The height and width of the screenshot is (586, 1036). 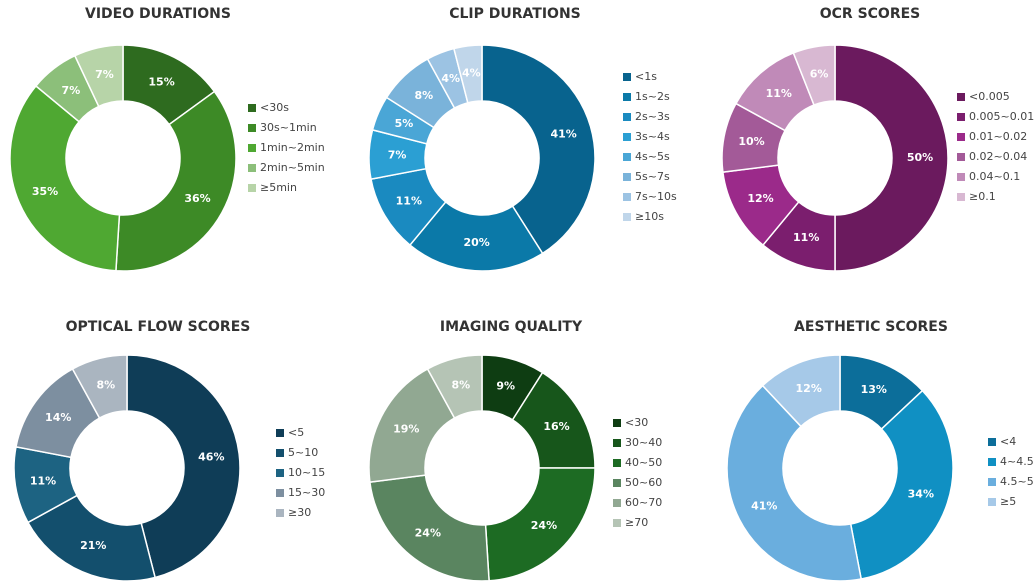 I want to click on legend-label: 15~30, so click(x=306, y=492).